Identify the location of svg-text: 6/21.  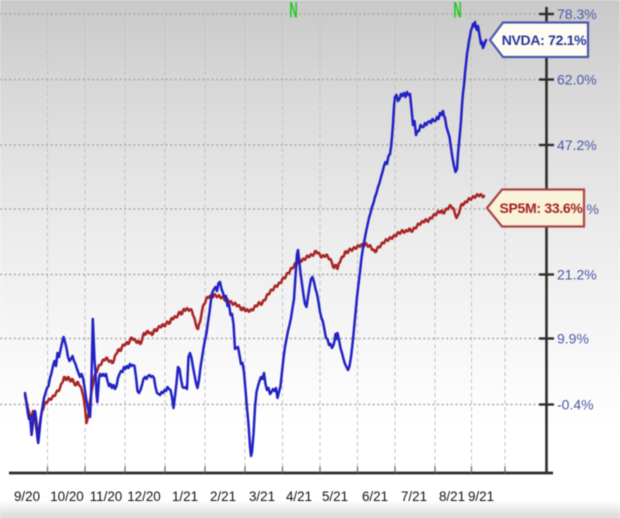
(375, 496).